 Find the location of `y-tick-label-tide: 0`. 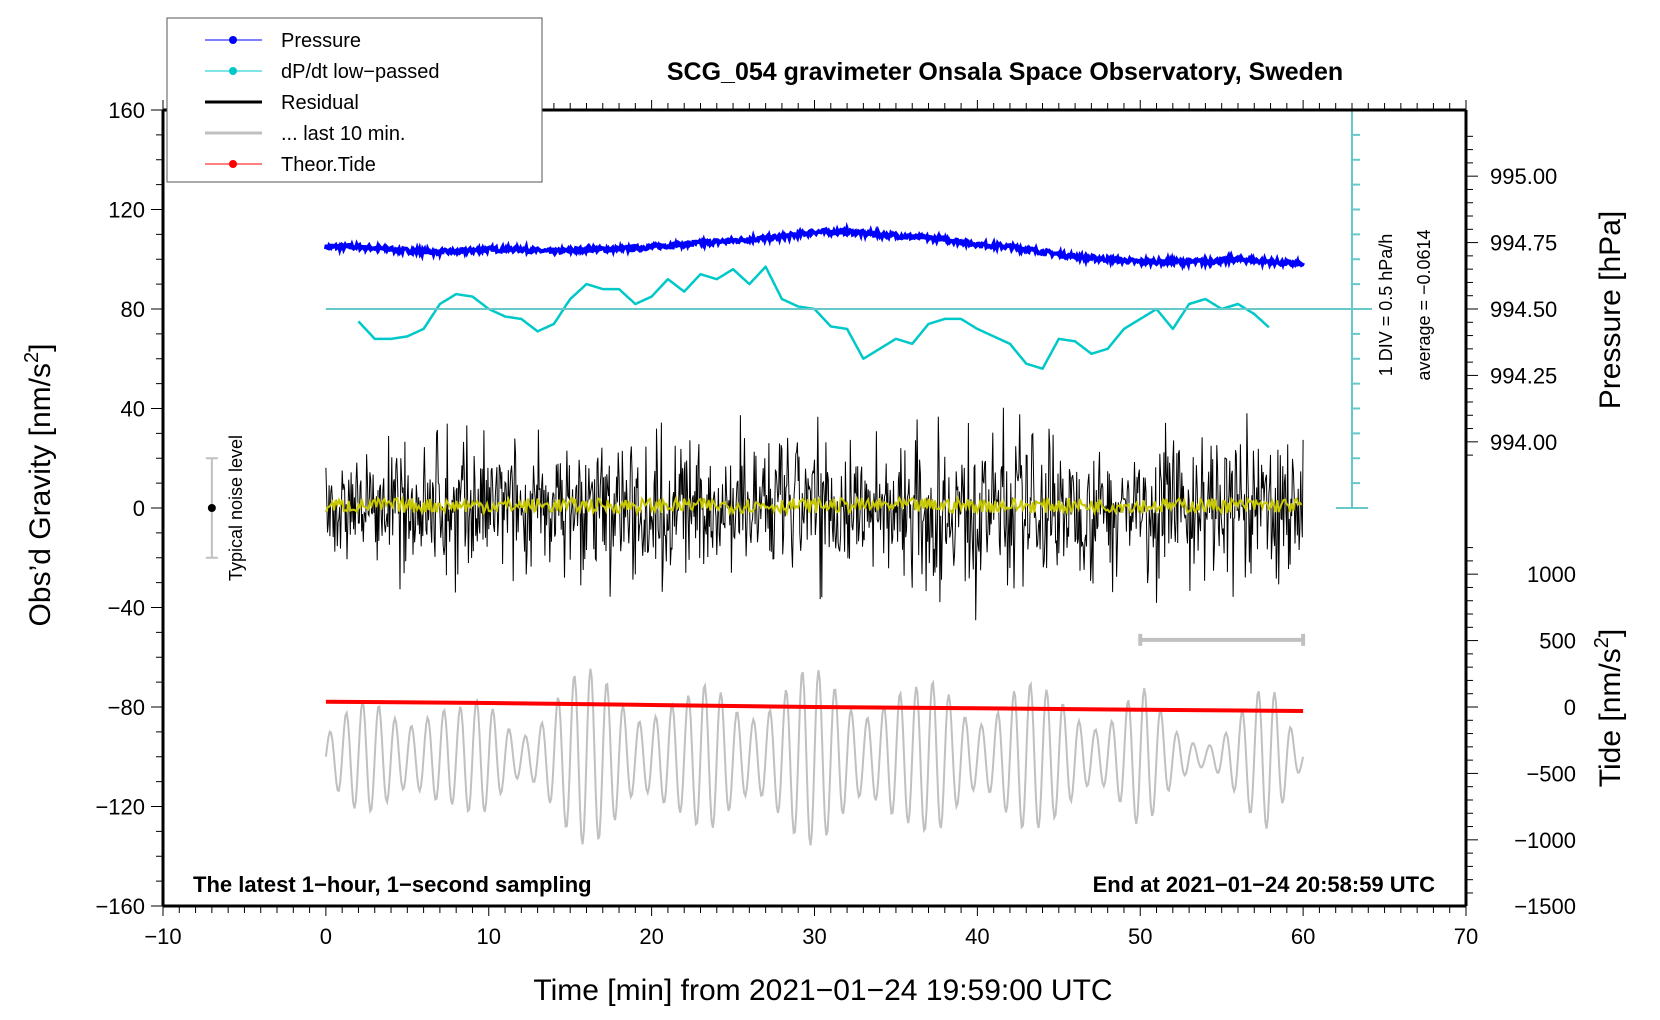

y-tick-label-tide: 0 is located at coordinates (1570, 707).